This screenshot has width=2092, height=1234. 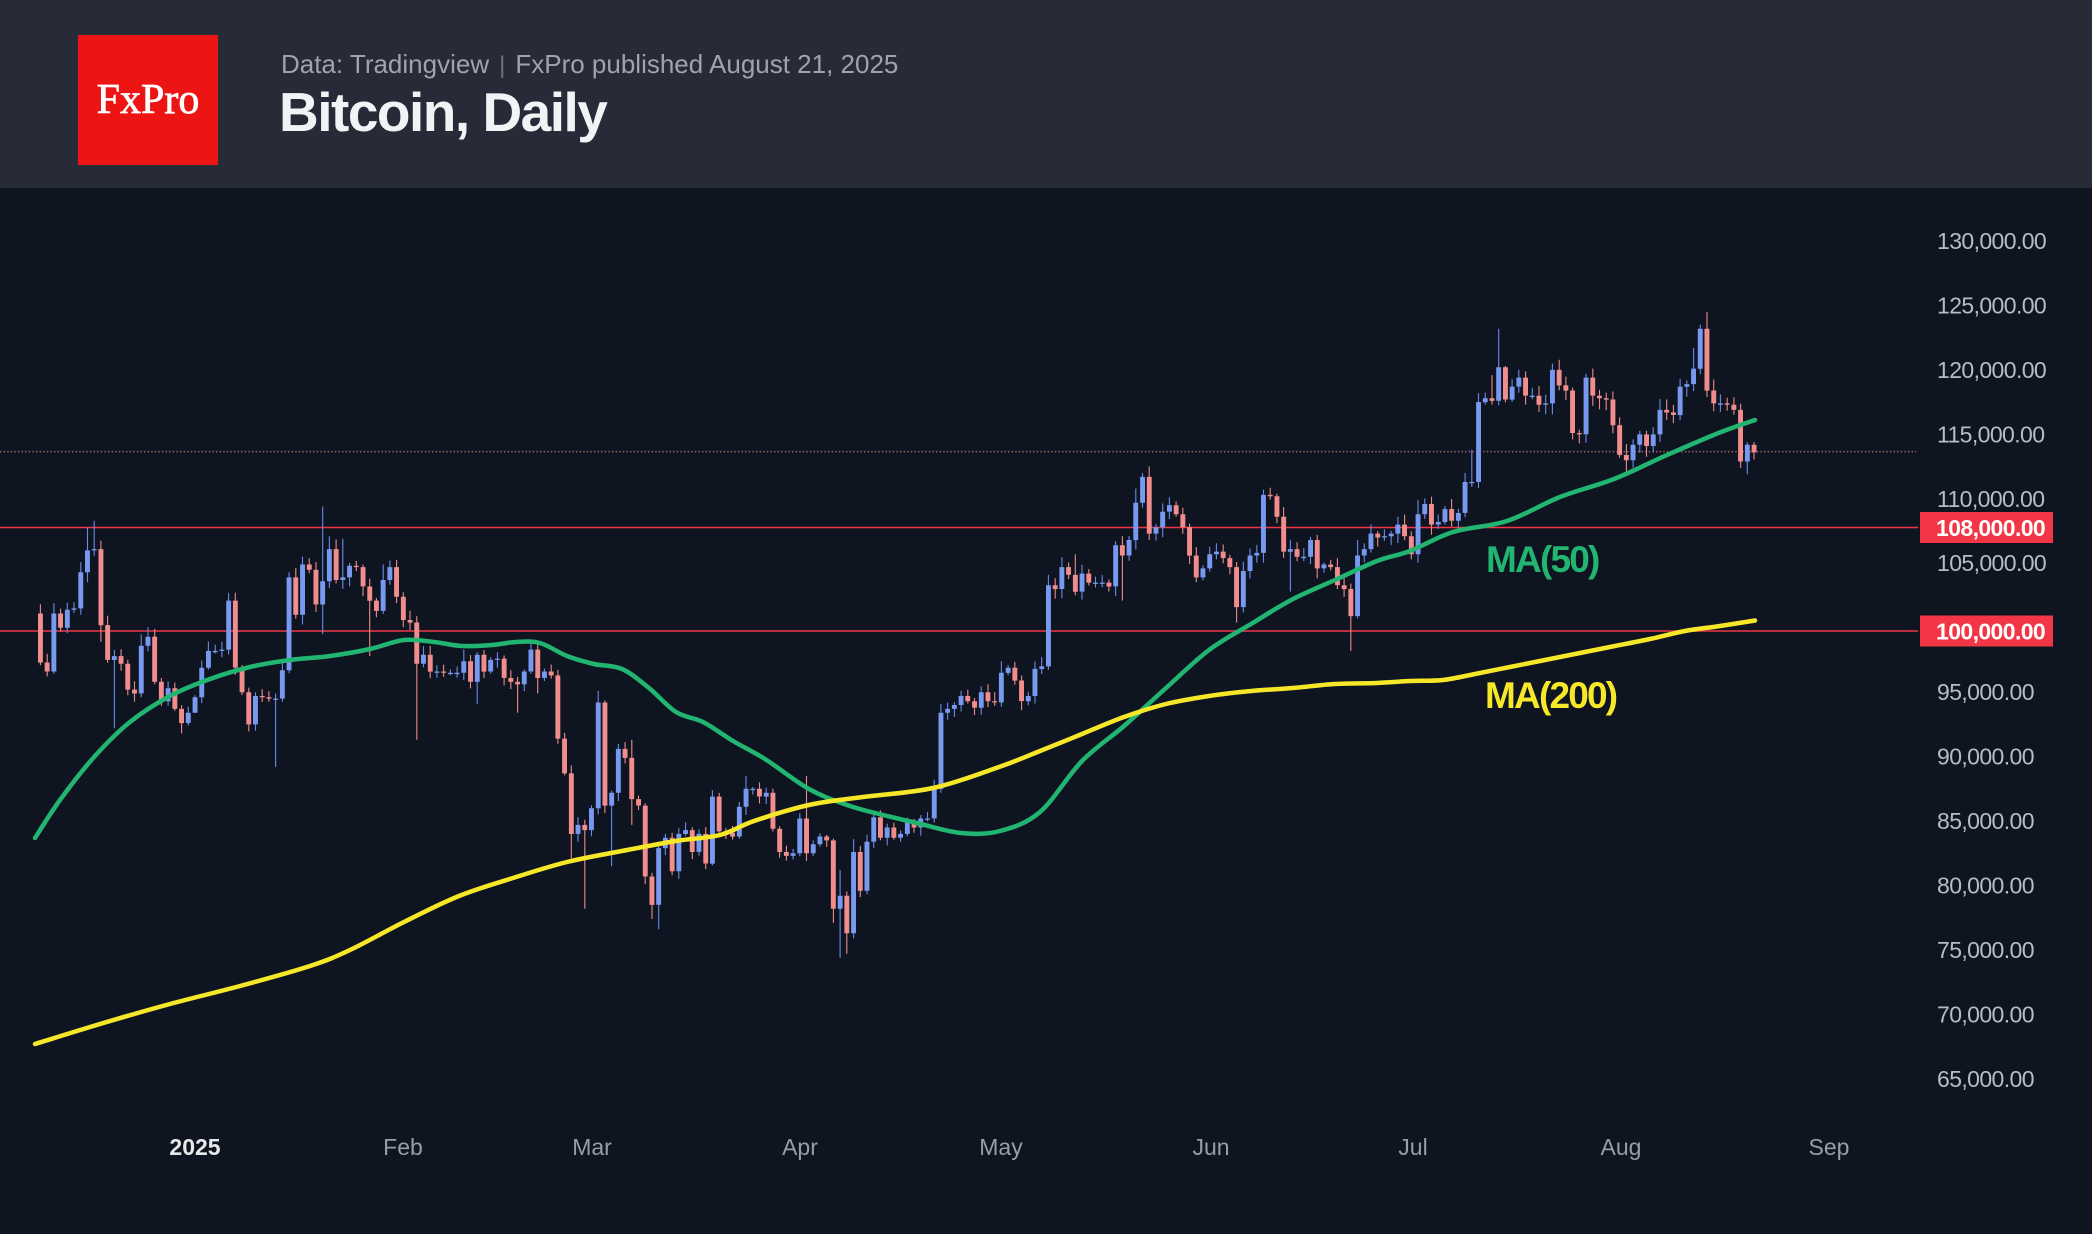 I want to click on svg-text: 75,000.00, so click(x=1985, y=950).